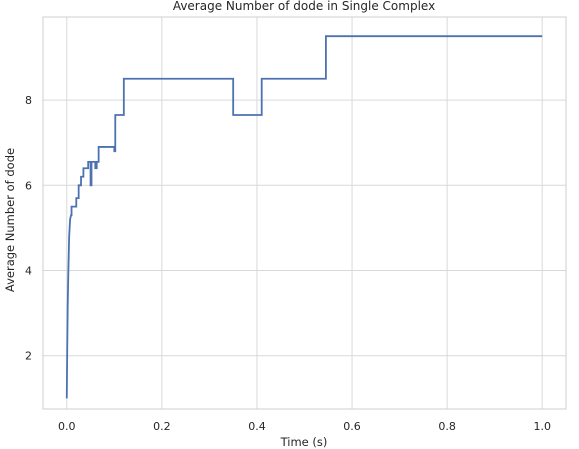 The width and height of the screenshot is (579, 449). What do you see at coordinates (28, 228) in the screenshot?
I see `y-axis-ticks: 2 4 6 8` at bounding box center [28, 228].